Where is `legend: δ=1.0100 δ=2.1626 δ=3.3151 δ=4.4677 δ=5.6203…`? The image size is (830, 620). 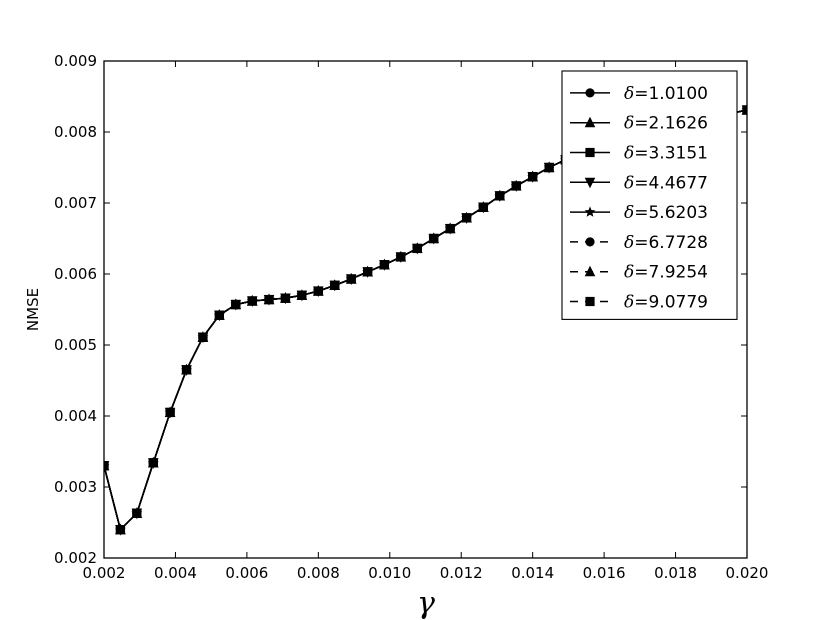 legend: δ=1.0100 δ=2.1626 δ=3.3151 δ=4.4677 δ=5.6203… is located at coordinates (649, 195).